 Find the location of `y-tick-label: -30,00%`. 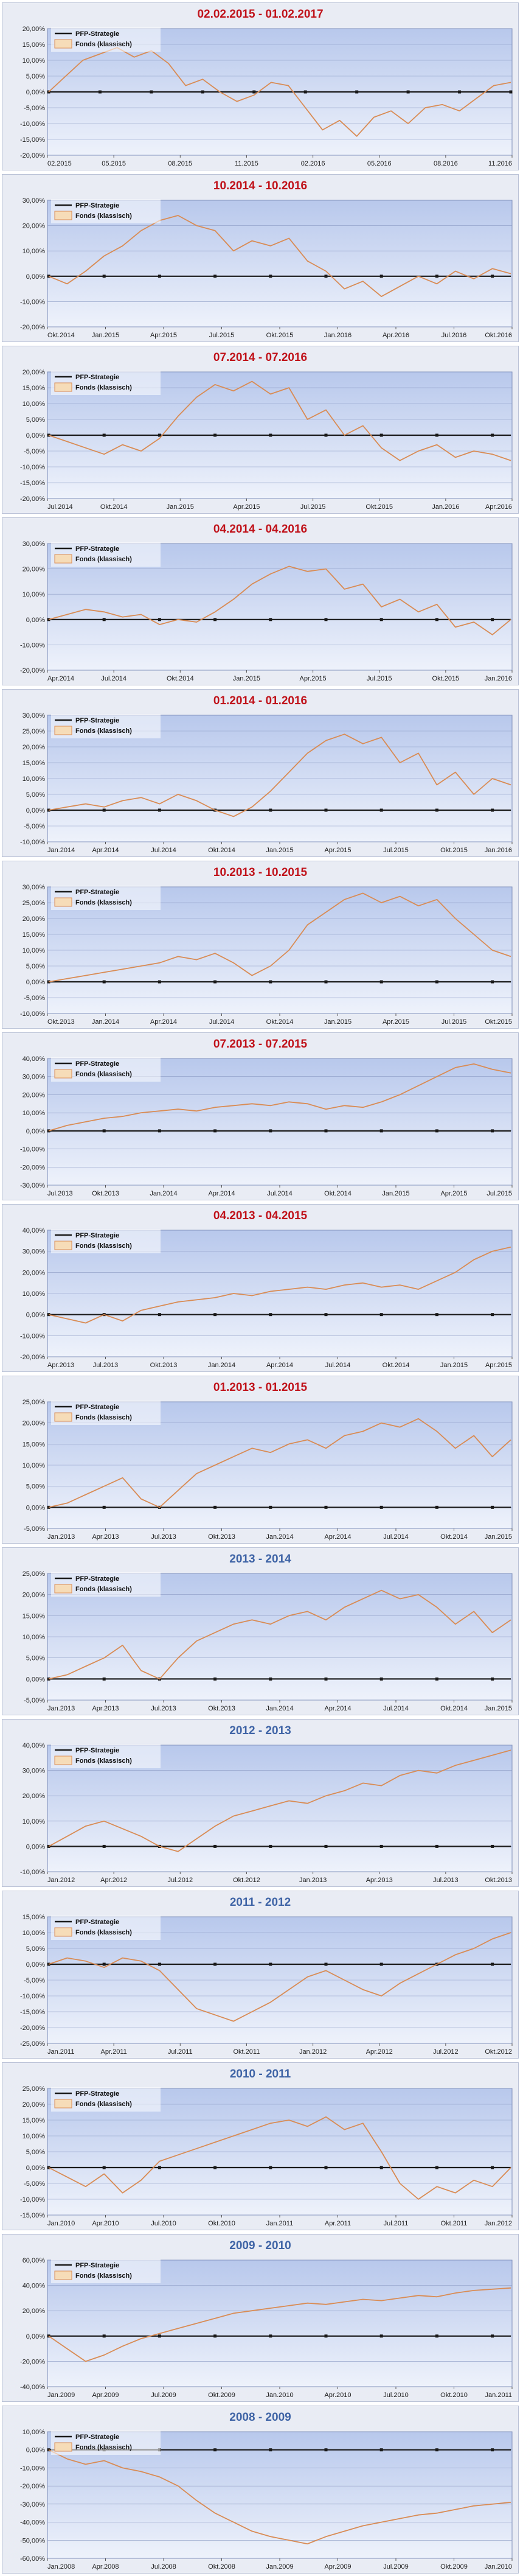

y-tick-label: -30,00% is located at coordinates (33, 2504).